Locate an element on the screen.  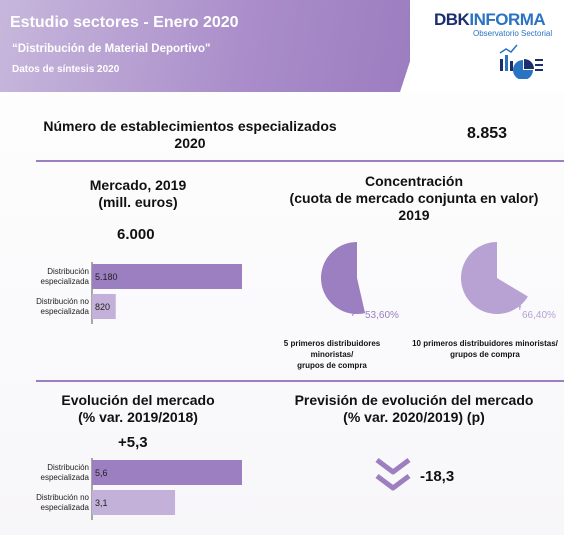
pie-top5-leader-line is located at coordinates (357, 310).